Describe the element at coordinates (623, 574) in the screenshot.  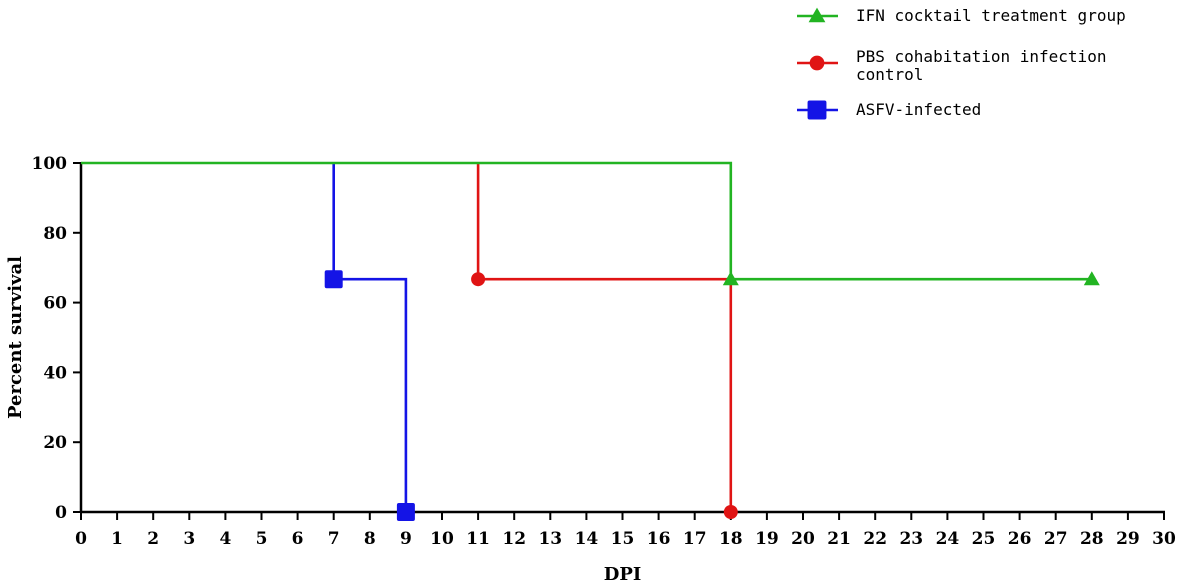
I see `x-axis-title: DPI` at that location.